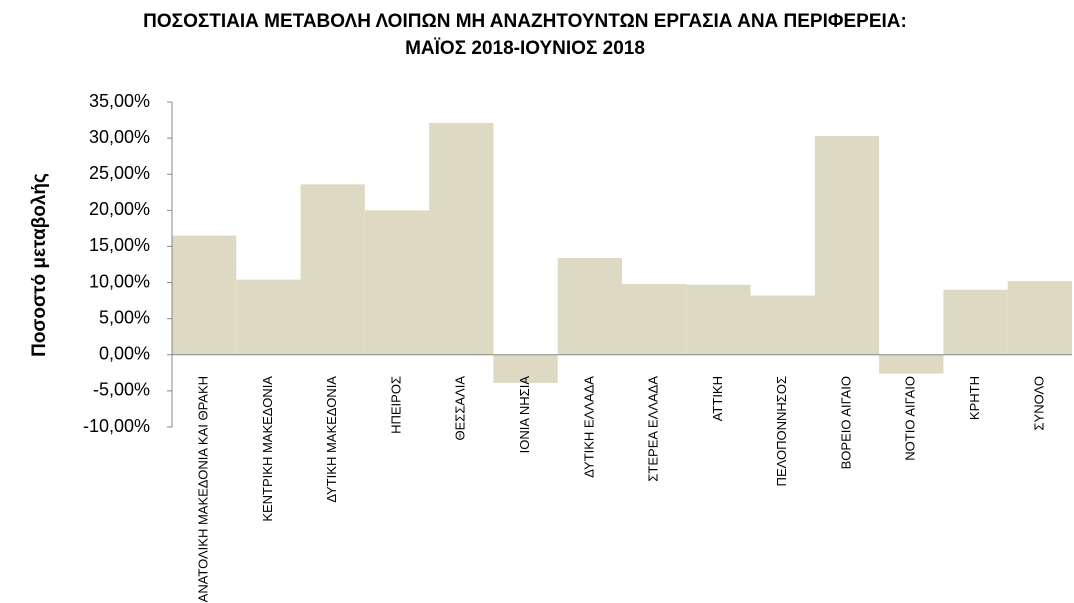 This screenshot has width=1074, height=603. Describe the element at coordinates (781, 431) in the screenshot. I see `x-tick-label: ΠΕΛΟΠΟΝΝΗΣΟΣ` at that location.